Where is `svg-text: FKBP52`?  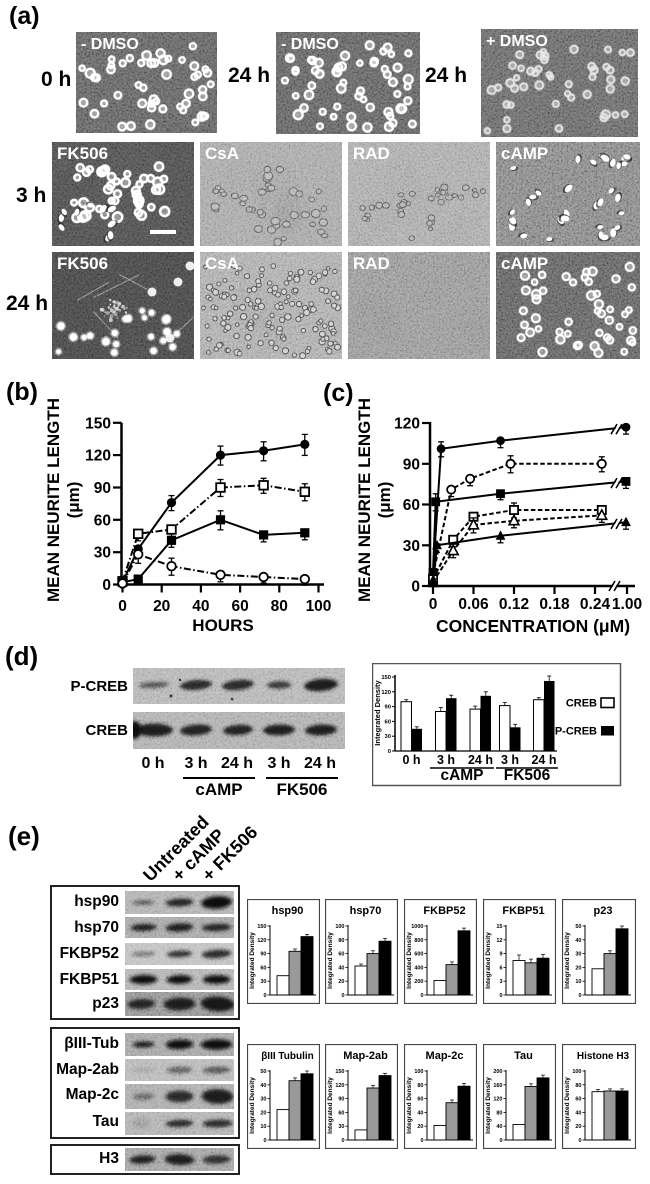
svg-text: FKBP52 is located at coordinates (444, 911).